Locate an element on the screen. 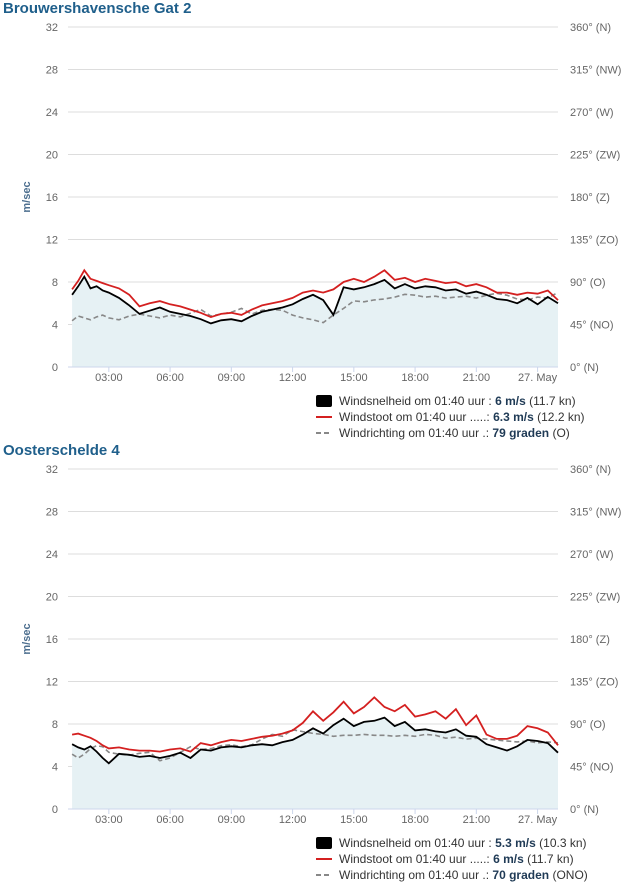 This screenshot has height=885, width=636. legend-extra: (O) is located at coordinates (561, 433).